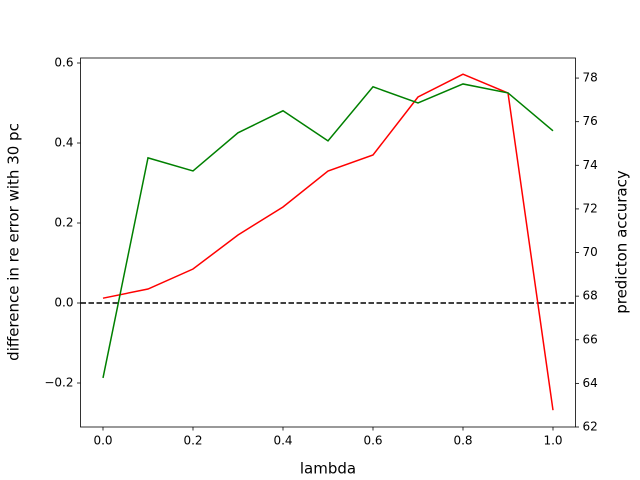  I want to click on y-tick-label: 0.4, so click(63, 143).